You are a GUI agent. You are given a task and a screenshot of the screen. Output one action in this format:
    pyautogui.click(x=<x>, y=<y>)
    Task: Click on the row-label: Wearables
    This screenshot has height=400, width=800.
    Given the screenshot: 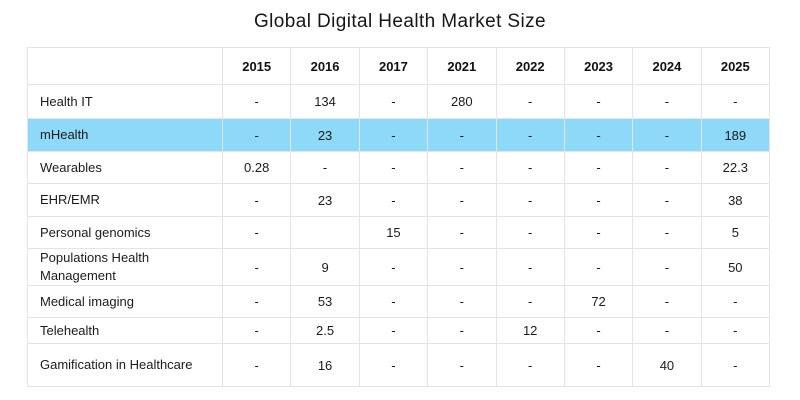 What is the action you would take?
    pyautogui.click(x=125, y=167)
    